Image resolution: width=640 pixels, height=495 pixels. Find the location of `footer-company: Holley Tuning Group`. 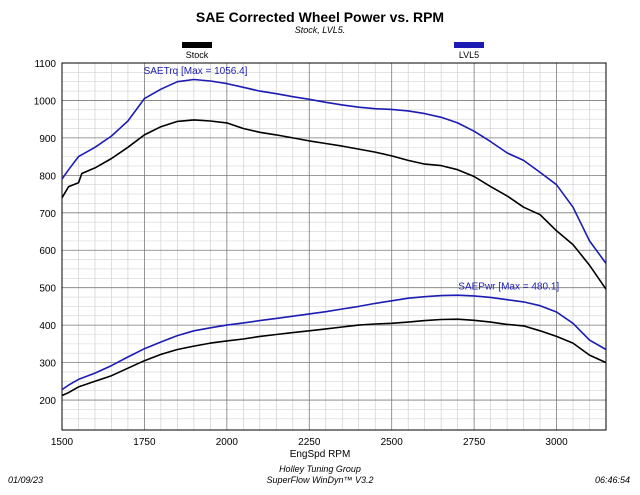

footer-company: Holley Tuning Group is located at coordinates (320, 469).